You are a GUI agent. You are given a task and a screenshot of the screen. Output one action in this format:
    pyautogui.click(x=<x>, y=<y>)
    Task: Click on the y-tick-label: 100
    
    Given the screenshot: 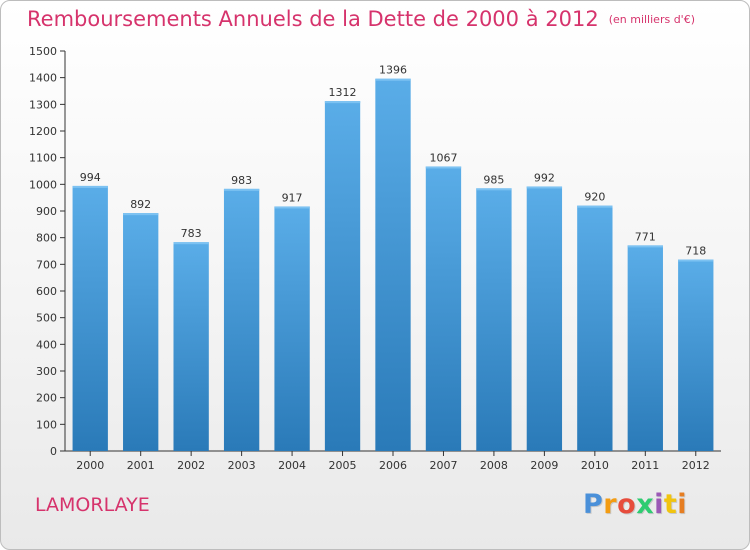 What is the action you would take?
    pyautogui.click(x=46, y=424)
    